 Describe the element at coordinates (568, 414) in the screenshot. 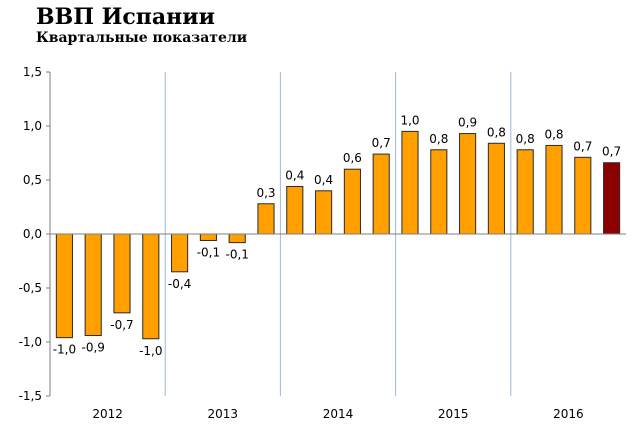

I see `x-group-label: 2016` at that location.